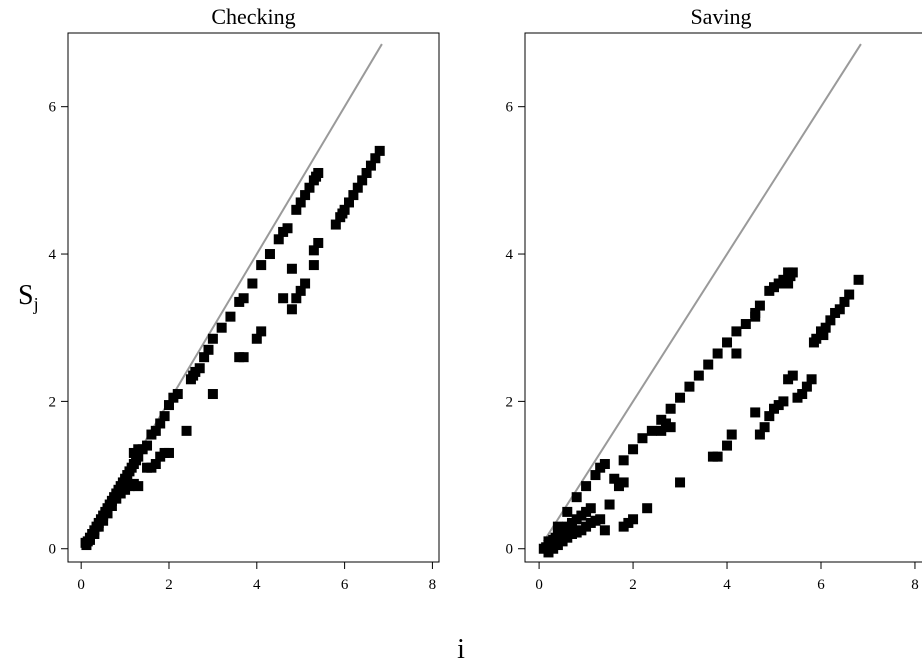  I want to click on x-tick-label: 0, so click(81, 585).